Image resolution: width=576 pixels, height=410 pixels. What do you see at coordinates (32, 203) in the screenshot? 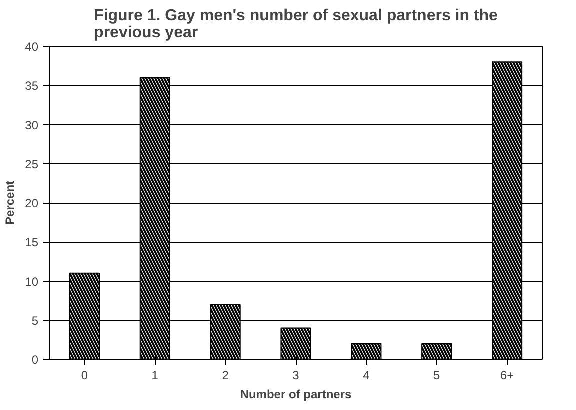
I see `y-tick-label: 20` at bounding box center [32, 203].